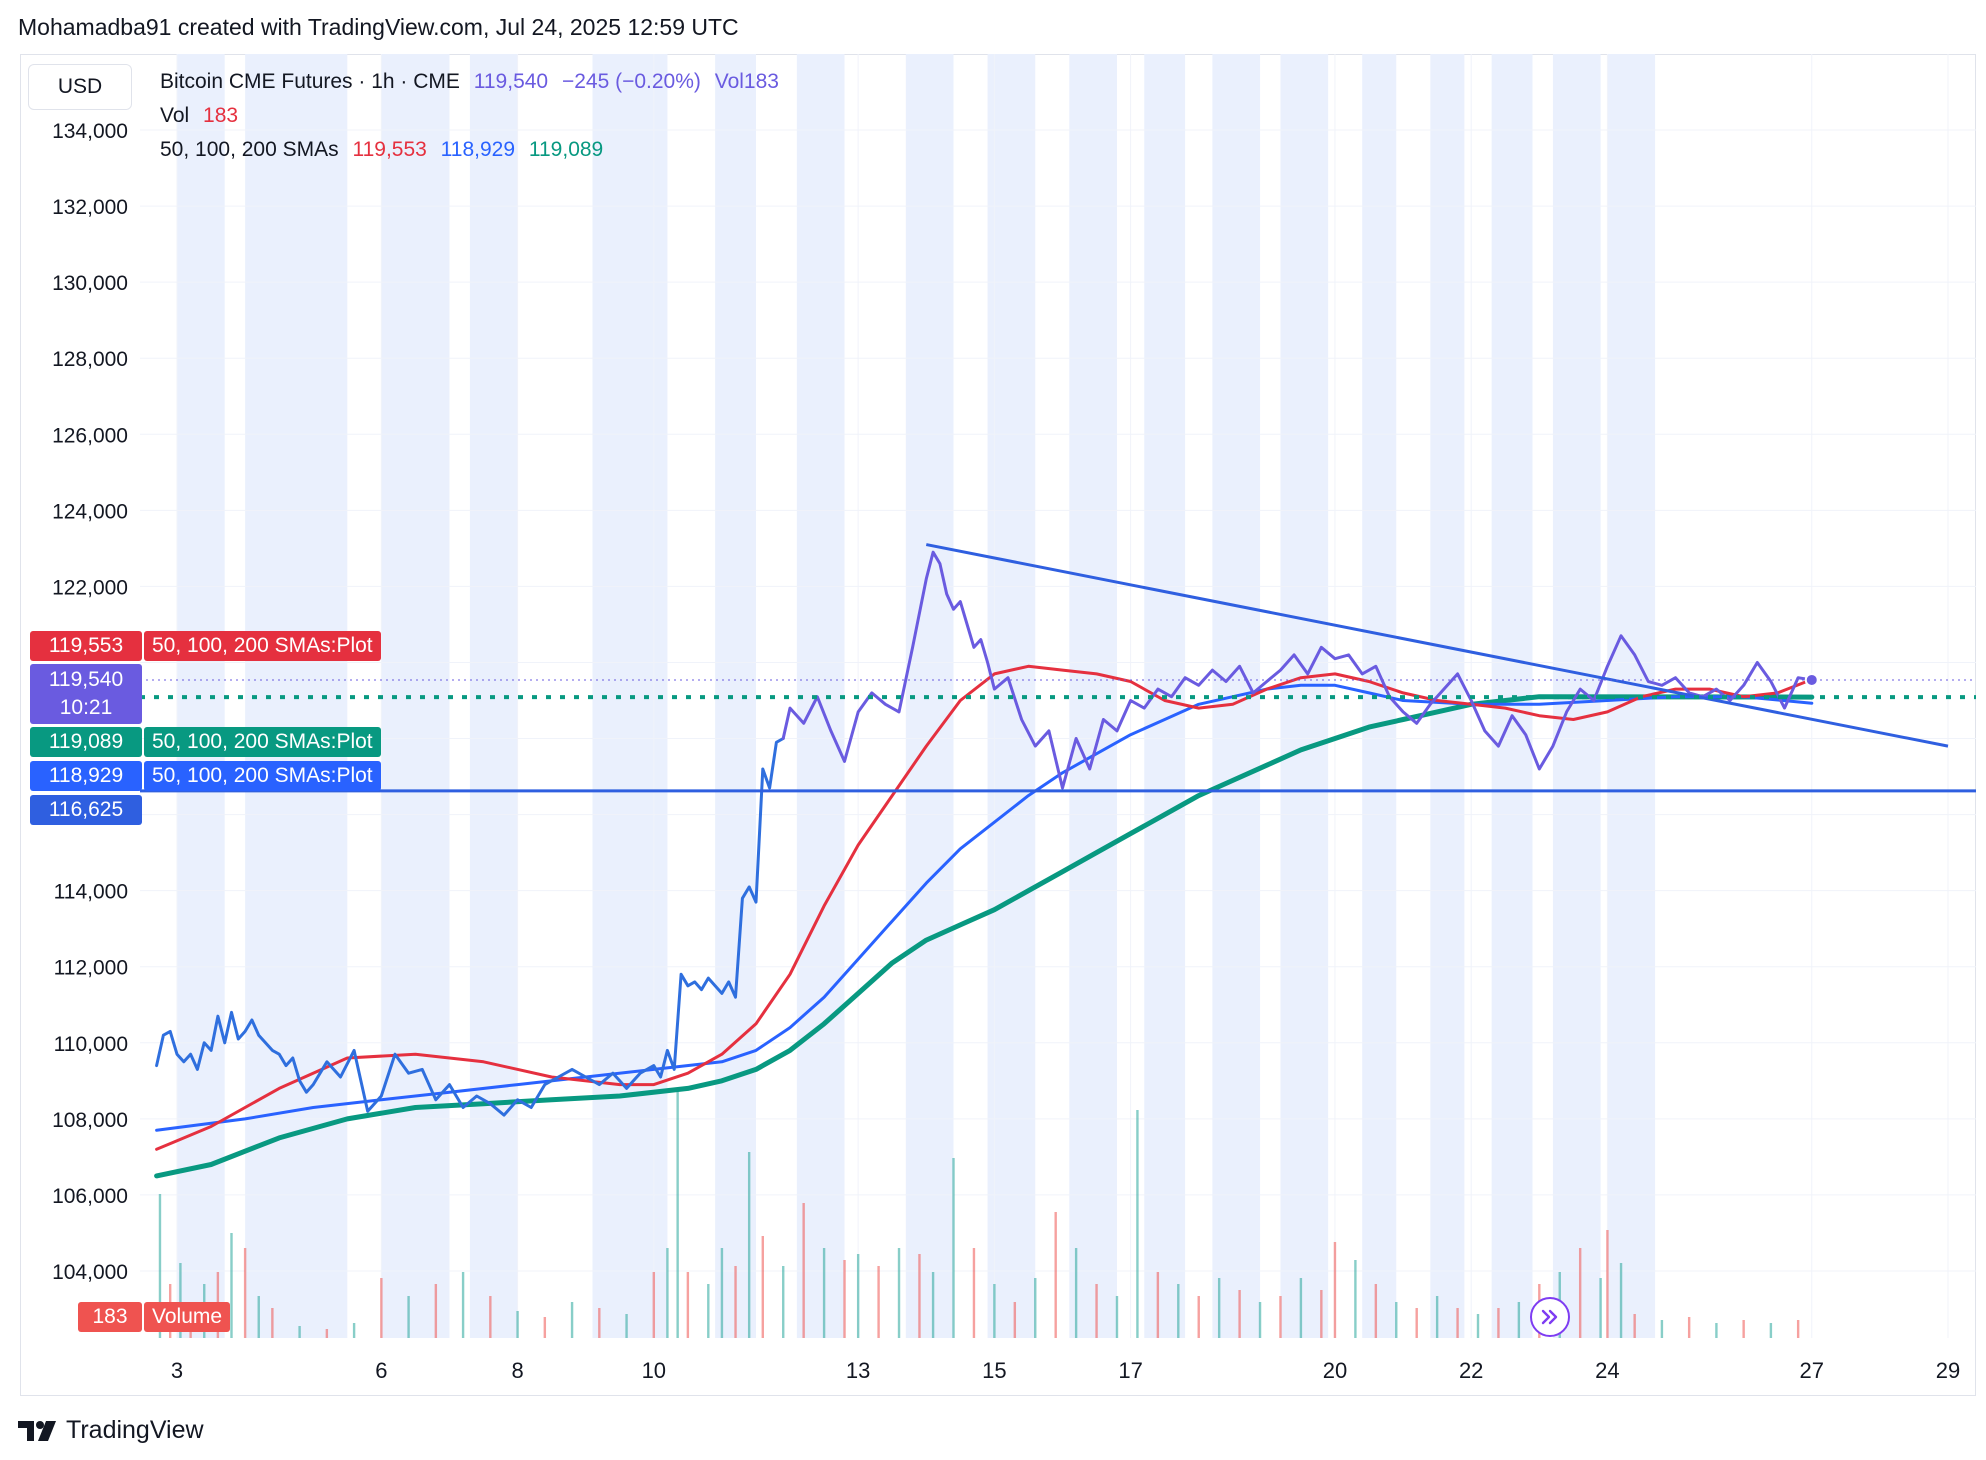 This screenshot has width=1986, height=1460. I want to click on y-tick-label: 112,000, so click(91, 968).